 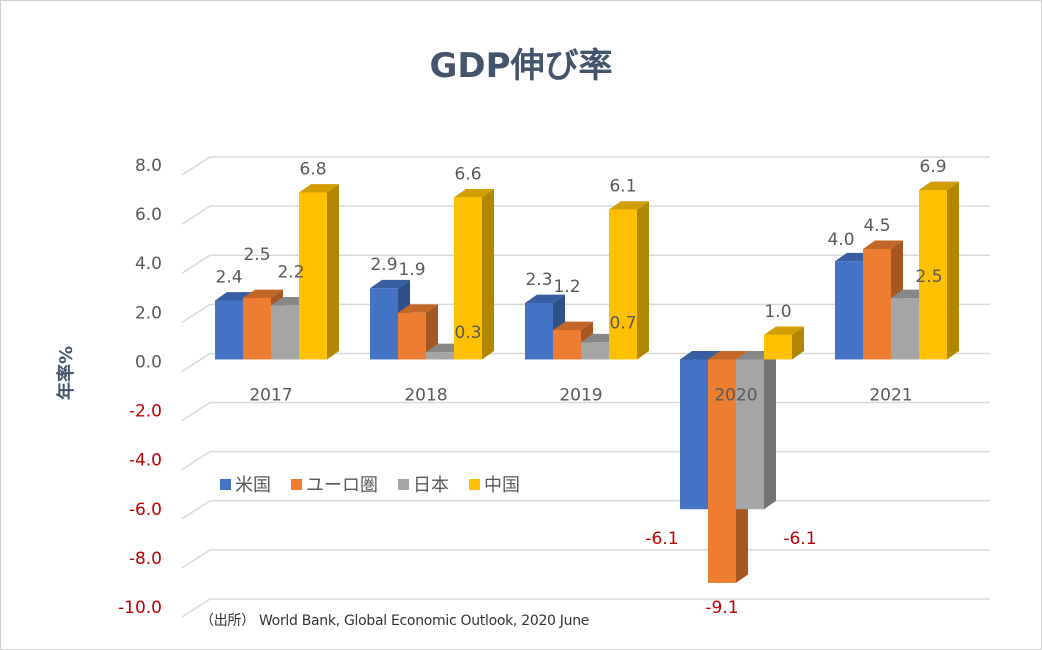 I want to click on data-label: 2.9, so click(x=383, y=265).